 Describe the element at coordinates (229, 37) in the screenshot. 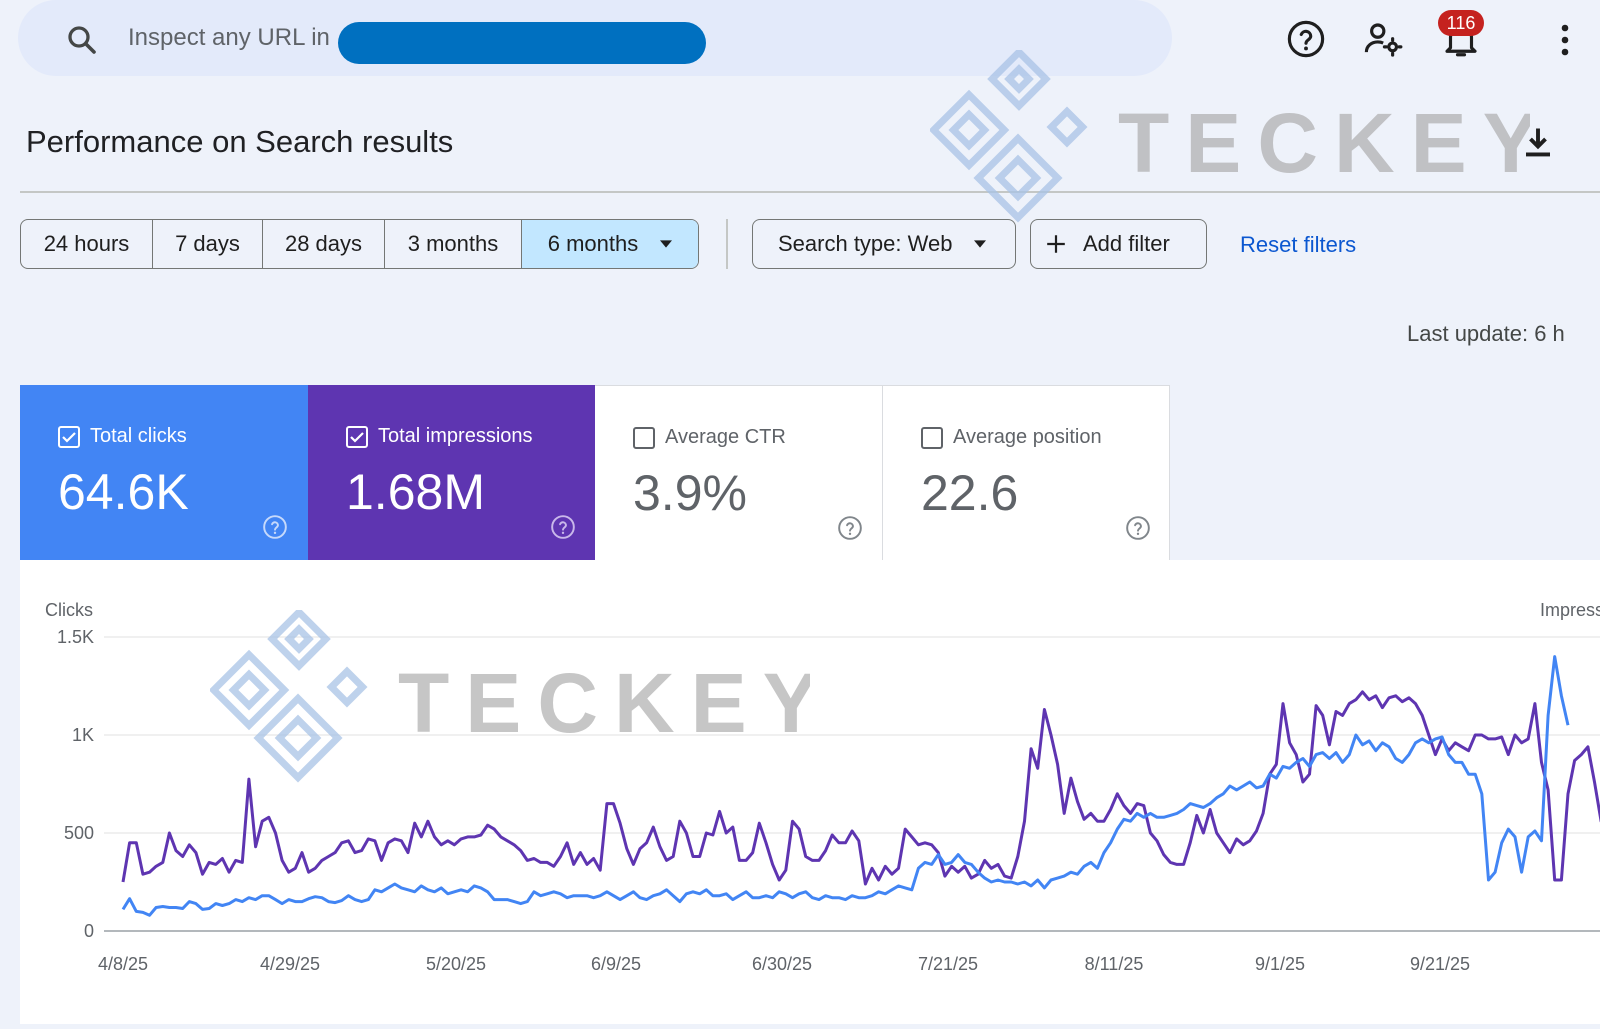

I see `search-input: Inspect any URL in` at that location.